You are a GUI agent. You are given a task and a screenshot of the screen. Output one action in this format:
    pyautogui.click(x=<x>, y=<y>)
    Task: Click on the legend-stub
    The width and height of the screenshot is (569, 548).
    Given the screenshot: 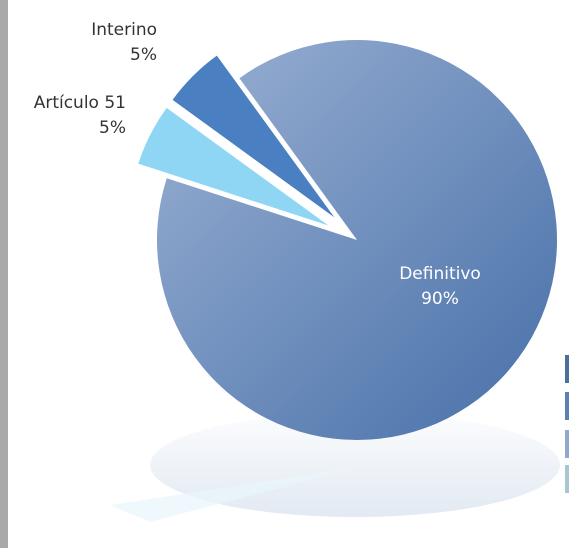 What is the action you would take?
    pyautogui.click(x=567, y=424)
    